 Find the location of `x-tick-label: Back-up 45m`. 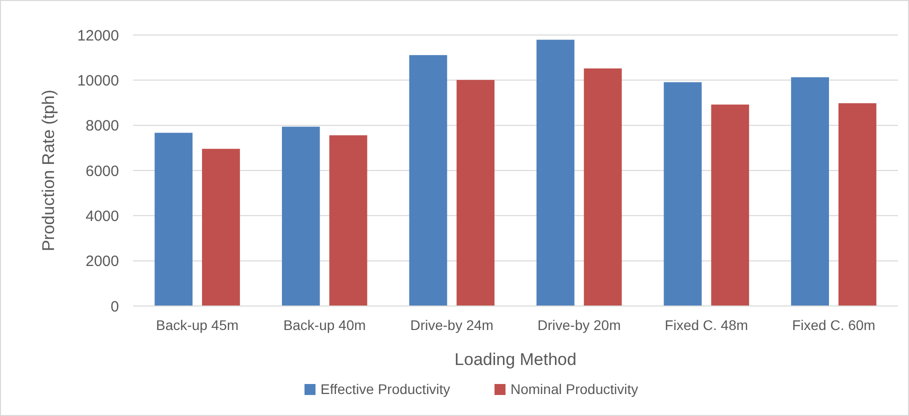

x-tick-label: Back-up 45m is located at coordinates (197, 325).